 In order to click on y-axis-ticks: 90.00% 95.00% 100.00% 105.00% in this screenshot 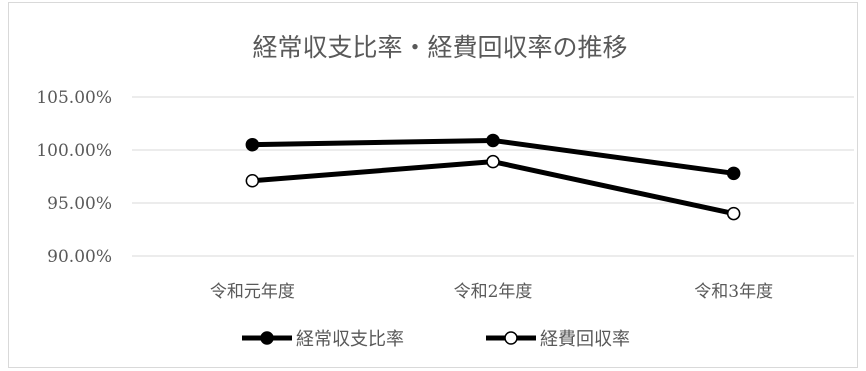, I will do `click(74, 177)`.